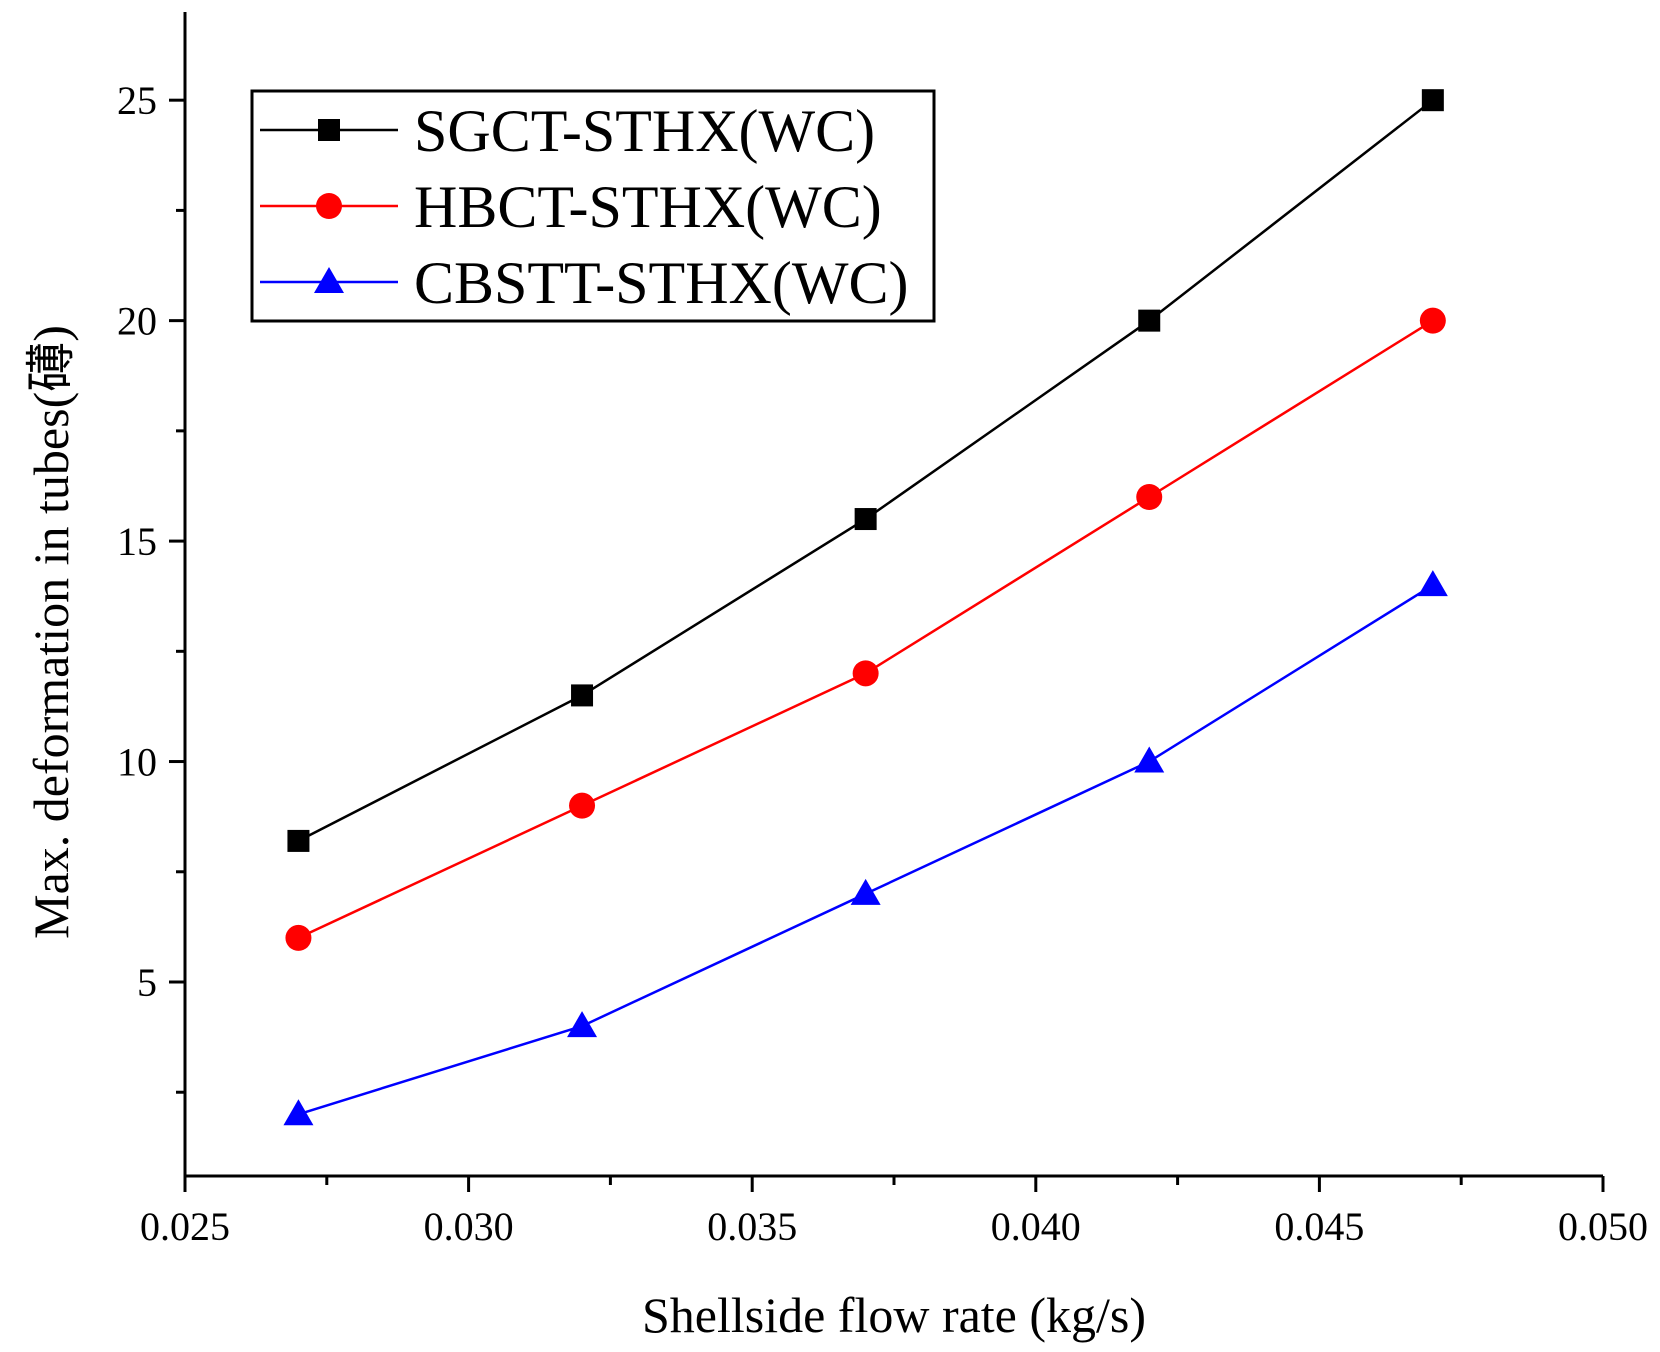 The height and width of the screenshot is (1352, 1660). I want to click on x-tick-label: 0.050, so click(1603, 1226).